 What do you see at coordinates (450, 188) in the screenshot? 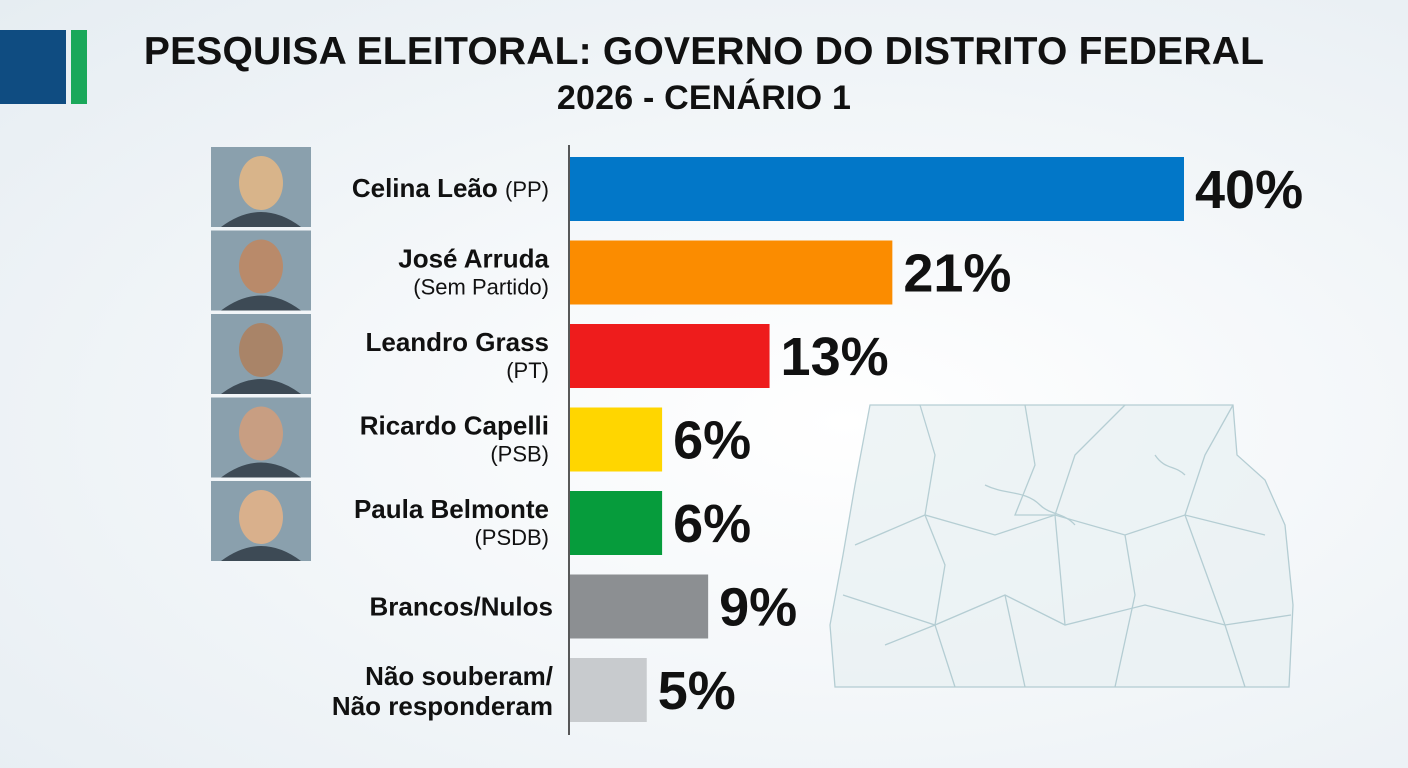
I see `category-label-1: Celina Leão (PP)` at bounding box center [450, 188].